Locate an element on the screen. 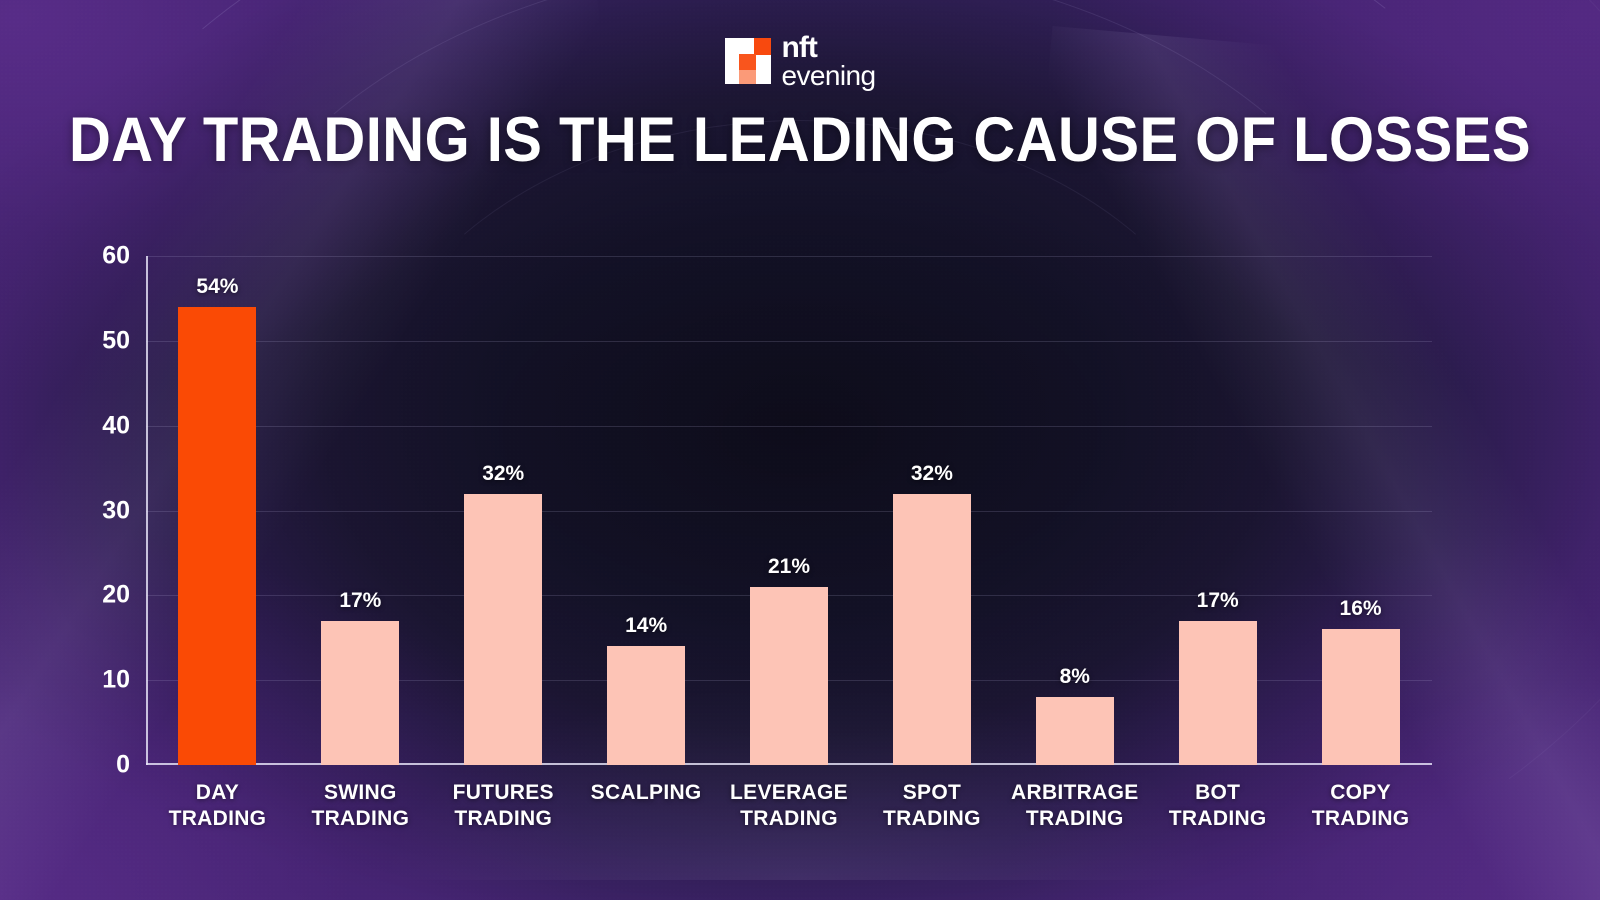  x-axis-category-label: FUTURES TRADING is located at coordinates (503, 806).